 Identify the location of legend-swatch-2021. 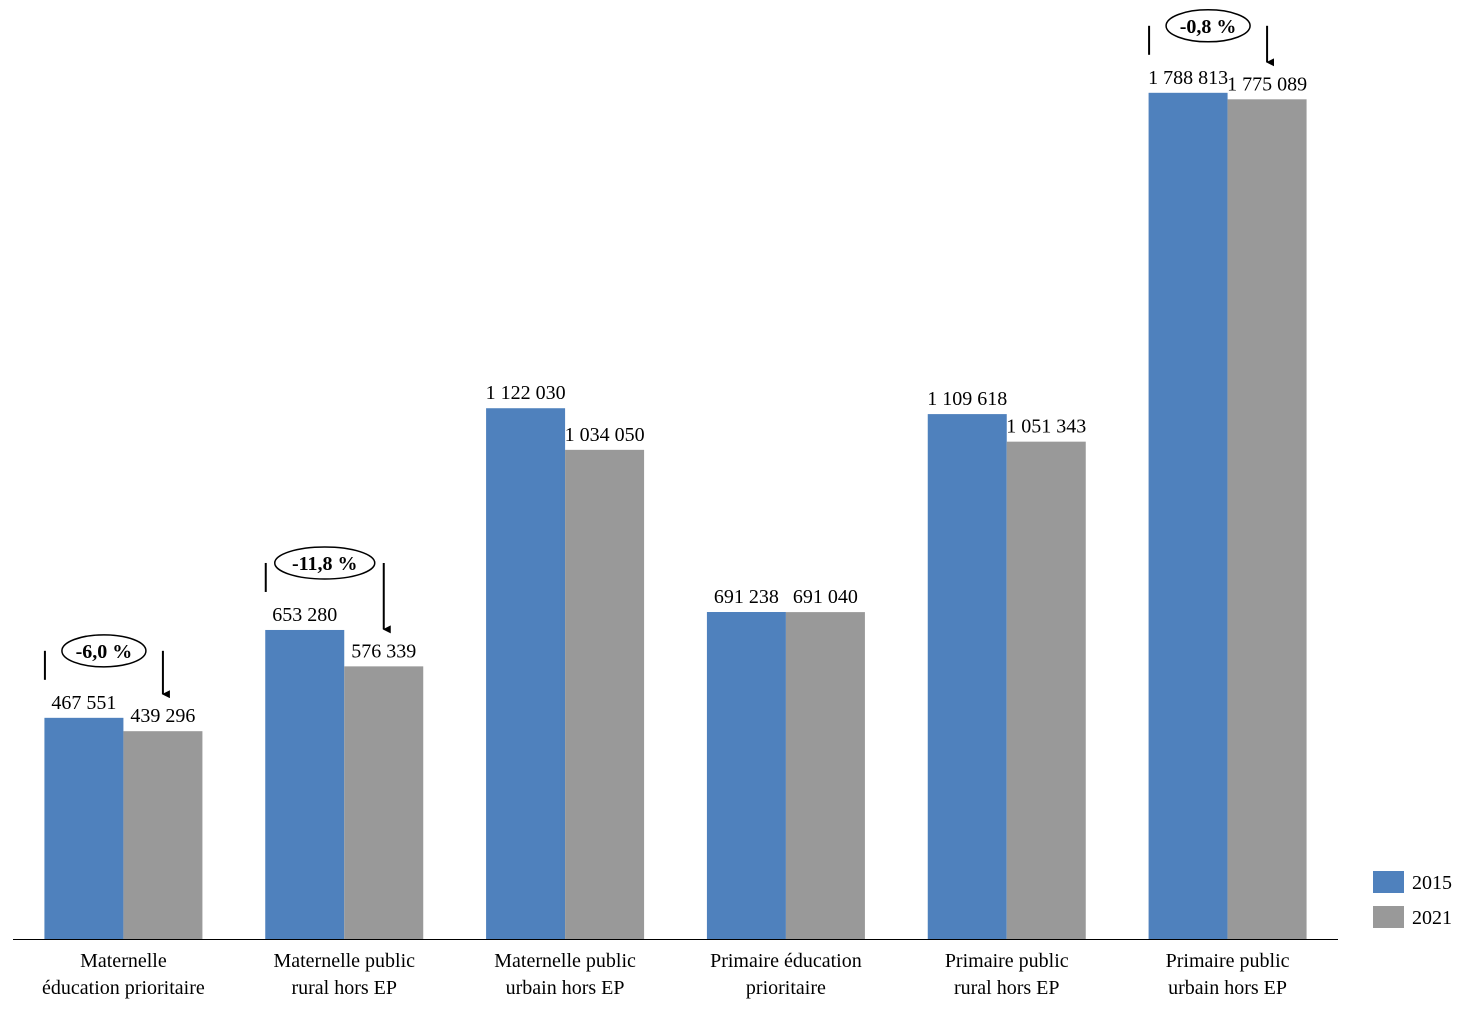
(1388, 917).